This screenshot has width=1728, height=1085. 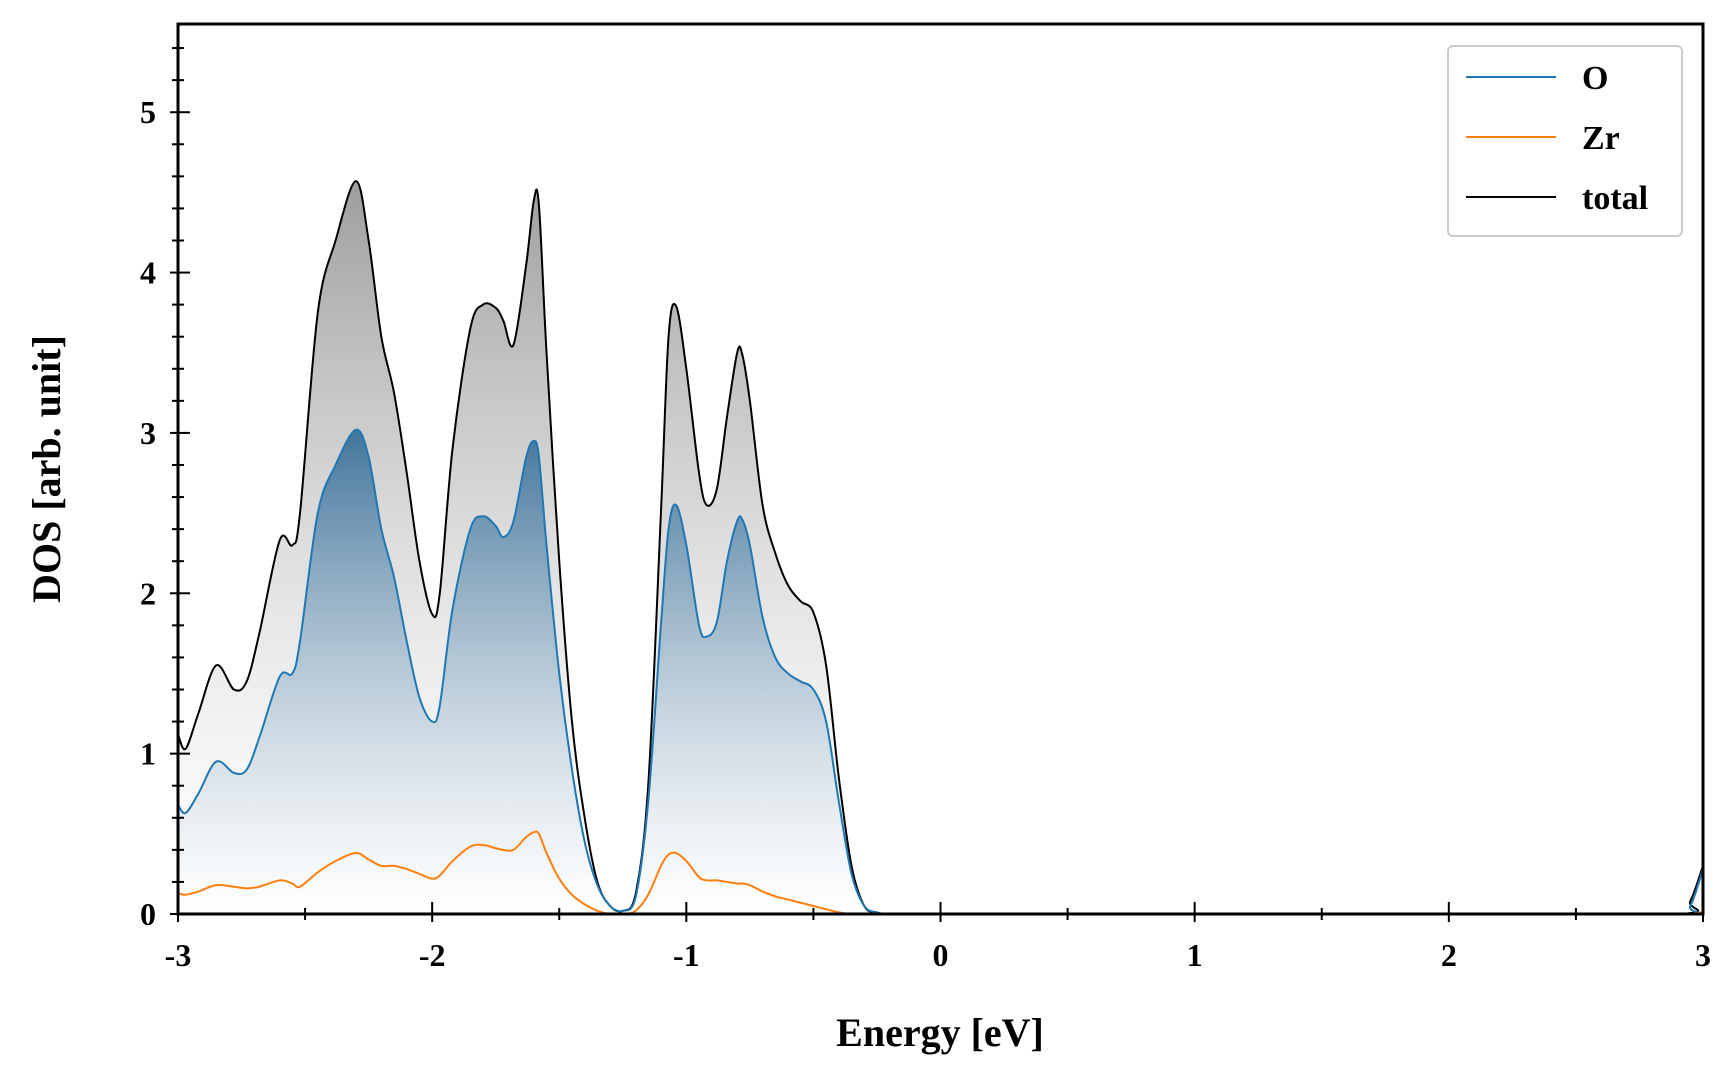 What do you see at coordinates (1595, 78) in the screenshot?
I see `legend-label-o: O` at bounding box center [1595, 78].